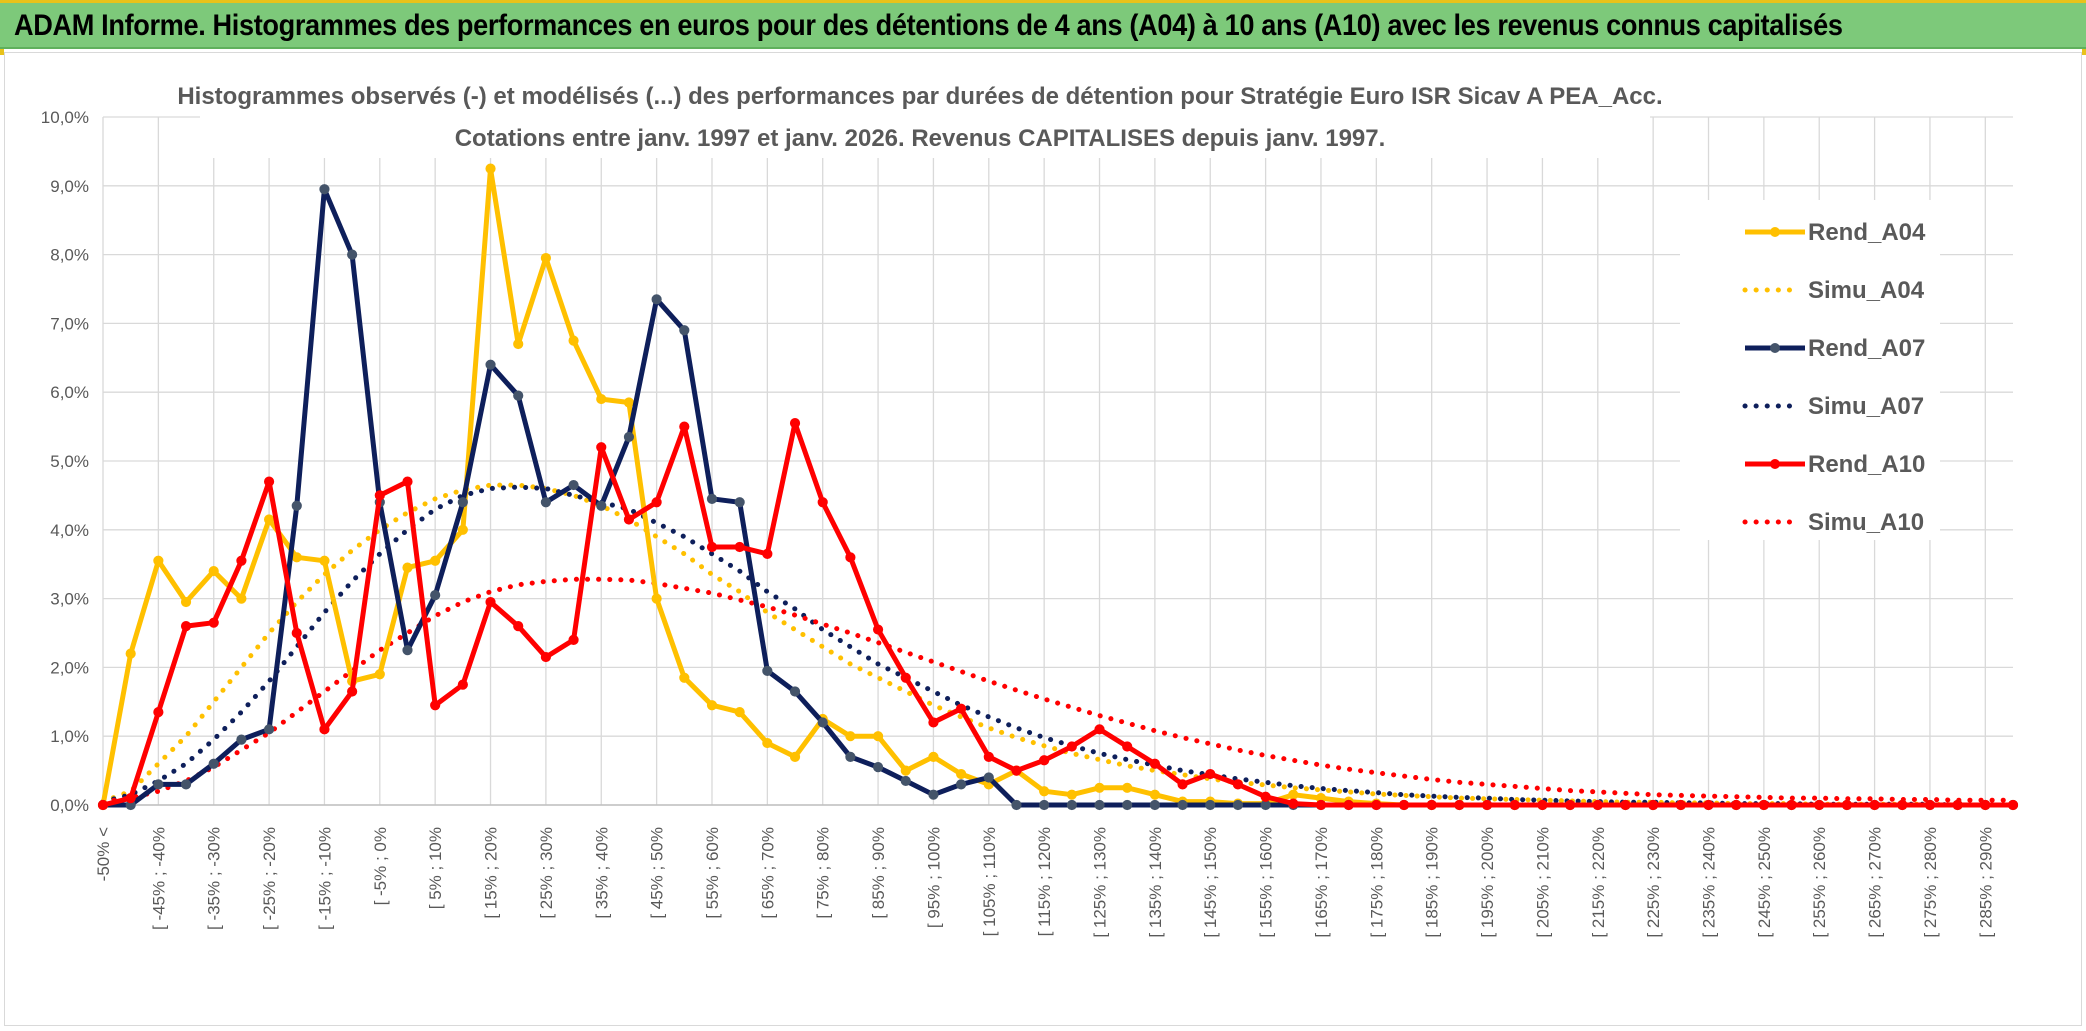 This screenshot has height=1031, width=2086. What do you see at coordinates (69, 599) in the screenshot?
I see `y-tick-label: 3,0%` at bounding box center [69, 599].